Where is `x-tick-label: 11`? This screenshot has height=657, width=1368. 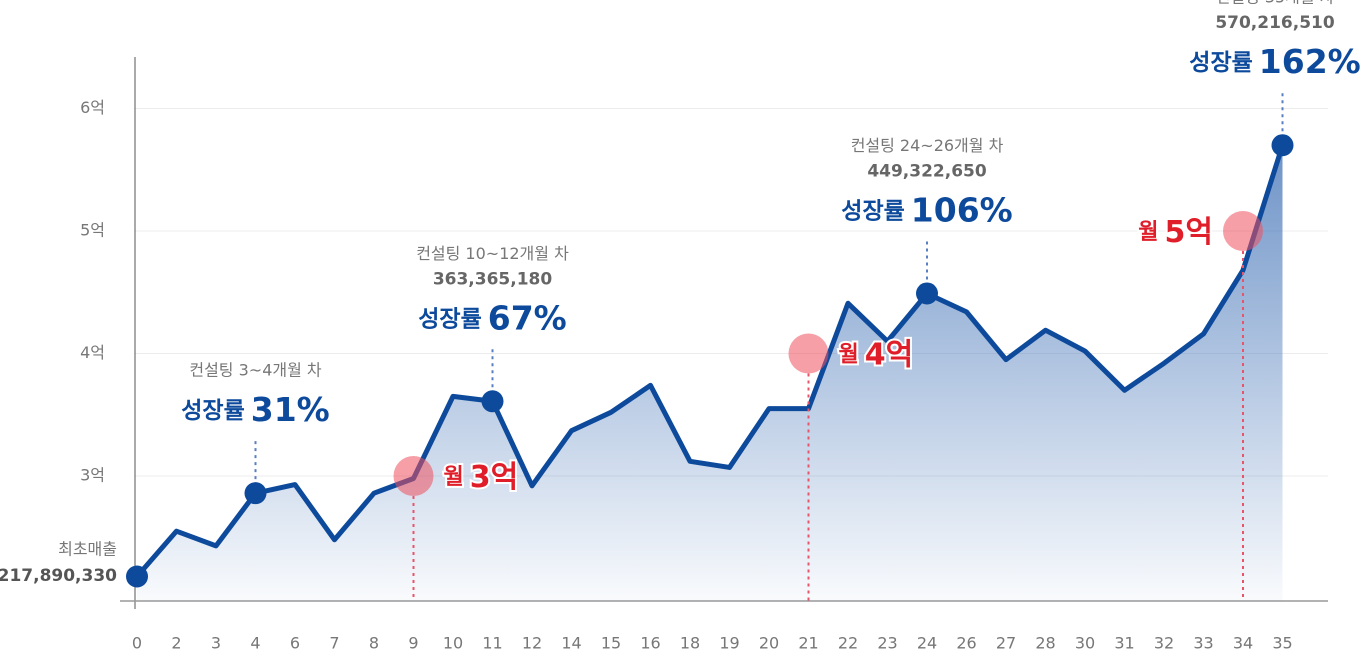 x-tick-label: 11 is located at coordinates (492, 643).